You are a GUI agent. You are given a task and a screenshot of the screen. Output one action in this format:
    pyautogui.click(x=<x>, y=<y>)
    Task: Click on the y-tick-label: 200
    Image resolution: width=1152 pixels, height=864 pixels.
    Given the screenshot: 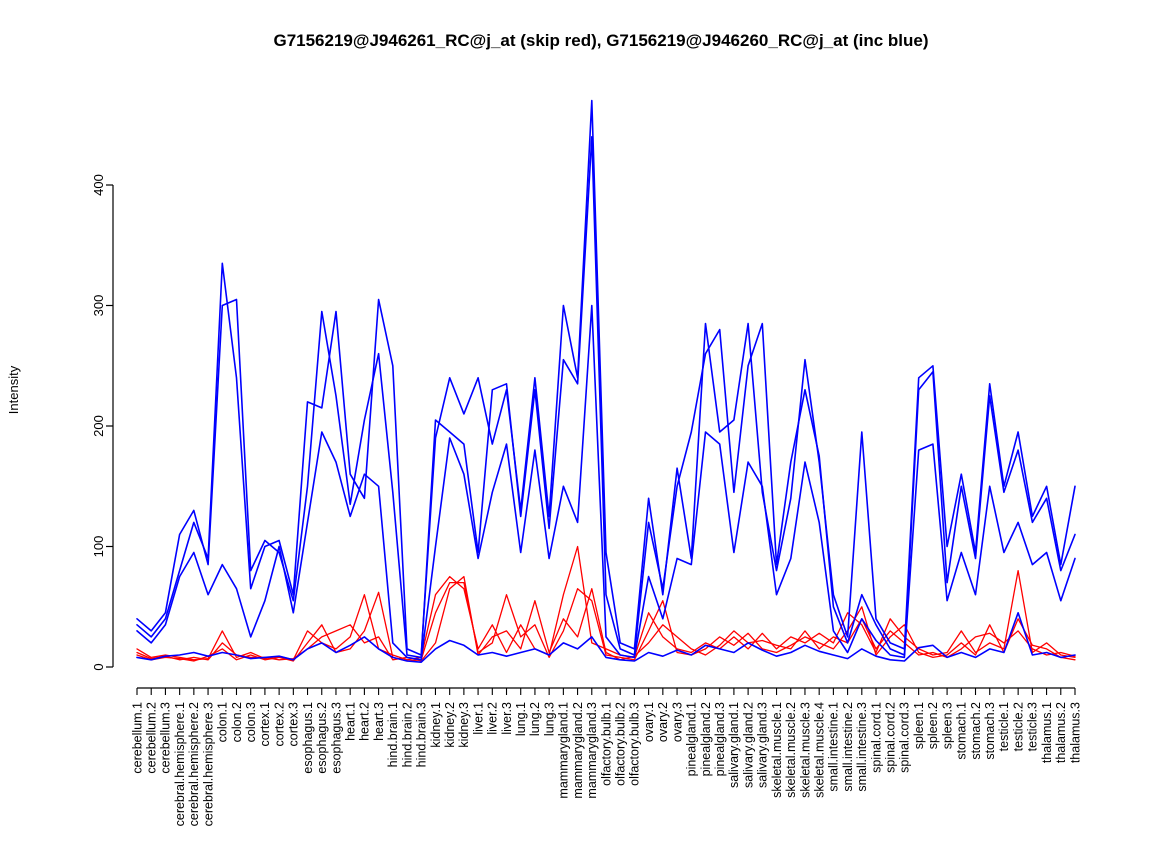 What is the action you would take?
    pyautogui.click(x=98, y=426)
    